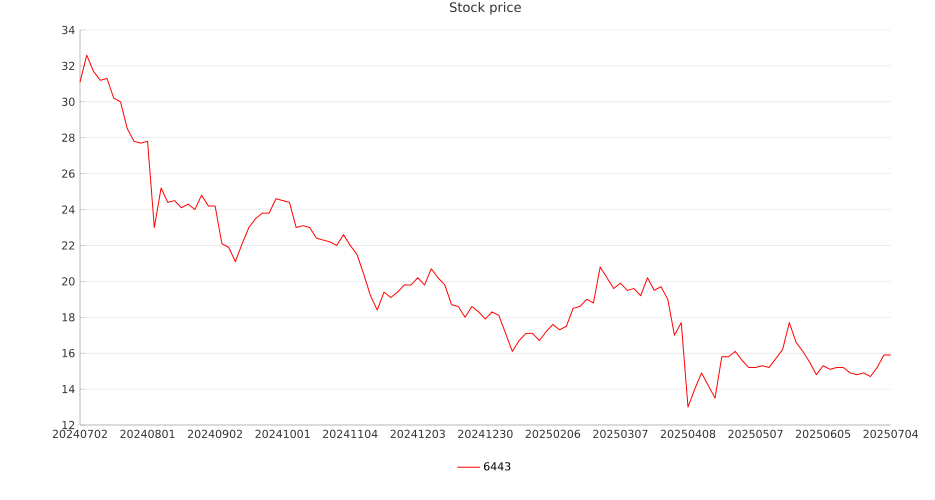  What do you see at coordinates (755, 434) in the screenshot?
I see `x-tick-label: 20250507` at bounding box center [755, 434].